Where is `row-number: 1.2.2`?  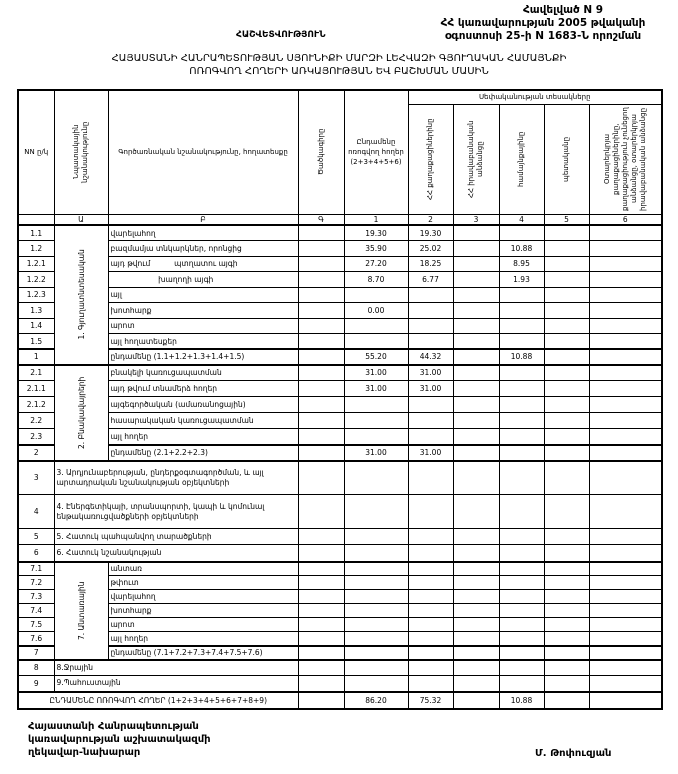
row-number: 1.2.2 is located at coordinates (36, 279).